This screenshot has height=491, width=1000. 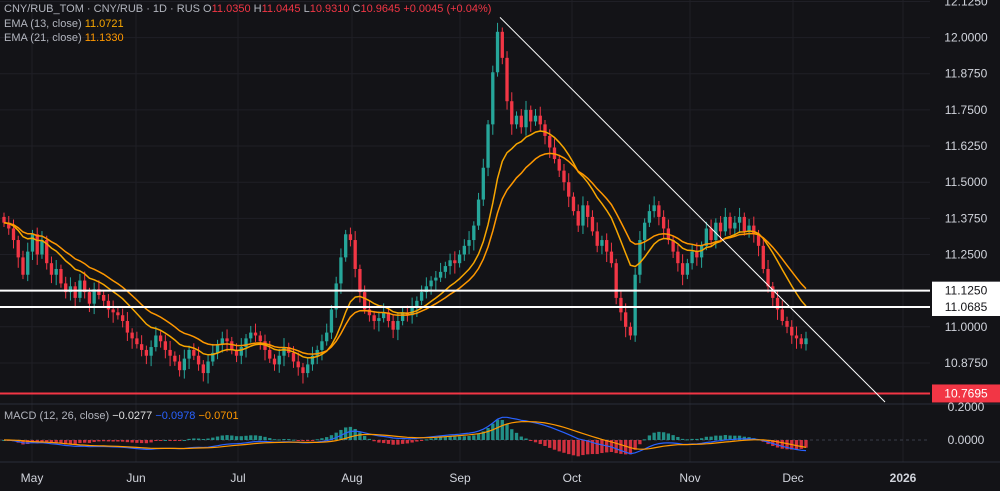 What do you see at coordinates (64, 24) in the screenshot?
I see `ema13-legend: EMA (13, close) 11.0721` at bounding box center [64, 24].